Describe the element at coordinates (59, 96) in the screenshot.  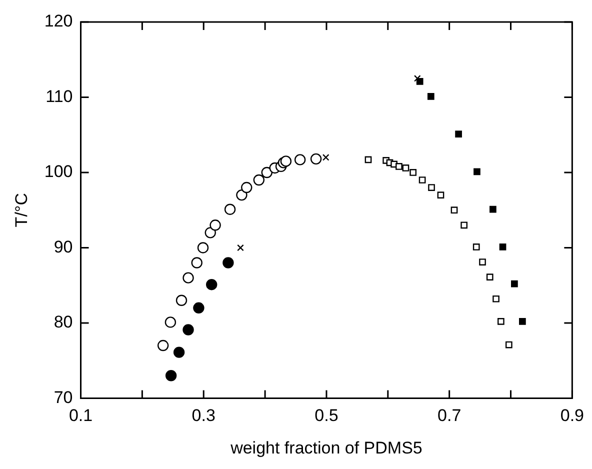
I see `y-tick-label: 110` at that location.